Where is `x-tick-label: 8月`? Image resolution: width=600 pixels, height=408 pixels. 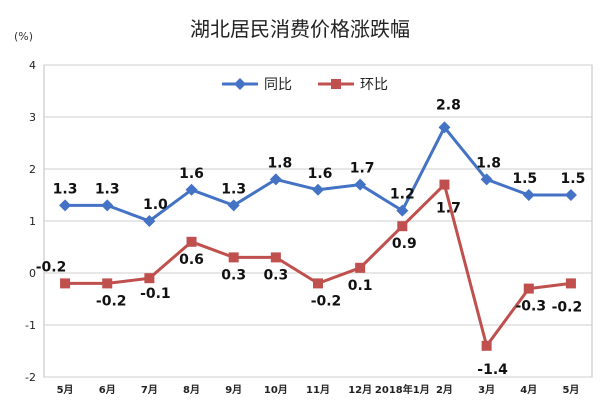
x-tick-label: 8月 is located at coordinates (191, 390).